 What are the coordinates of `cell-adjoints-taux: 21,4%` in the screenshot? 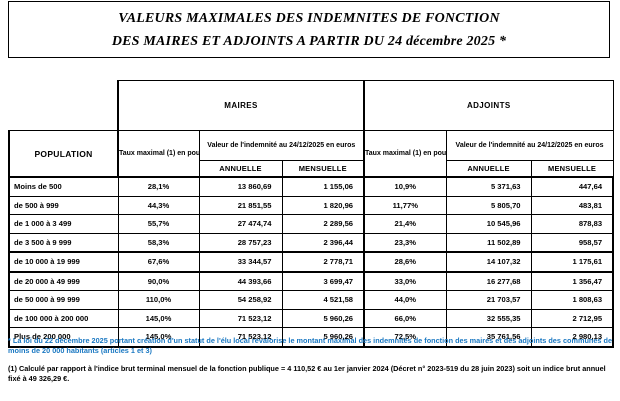 It's located at (405, 224).